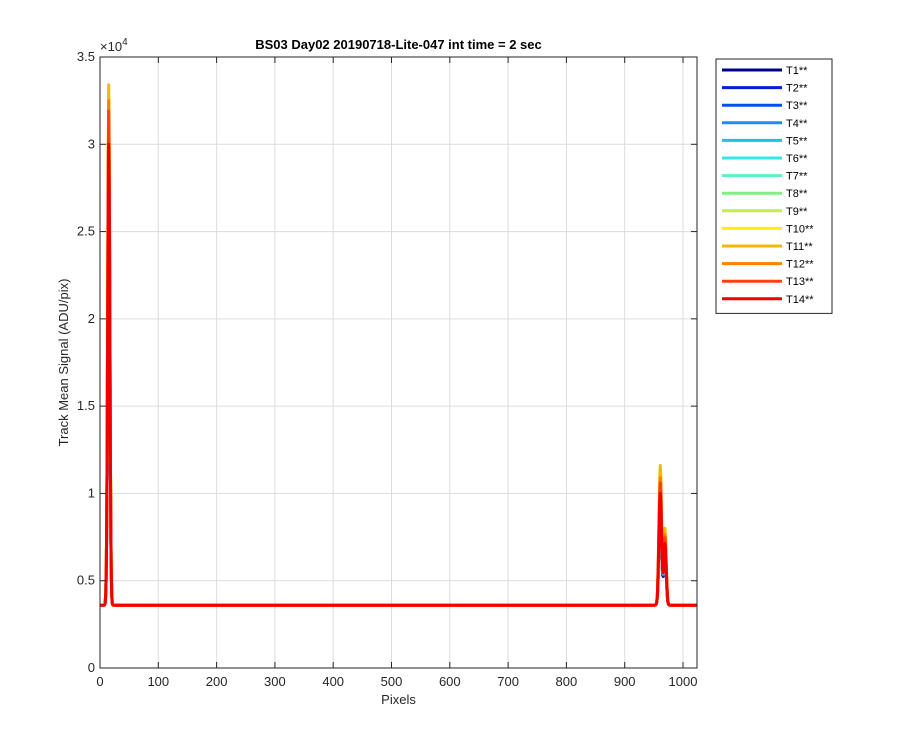 The width and height of the screenshot is (900, 750). What do you see at coordinates (797, 124) in the screenshot?
I see `legend-label: T4**` at bounding box center [797, 124].